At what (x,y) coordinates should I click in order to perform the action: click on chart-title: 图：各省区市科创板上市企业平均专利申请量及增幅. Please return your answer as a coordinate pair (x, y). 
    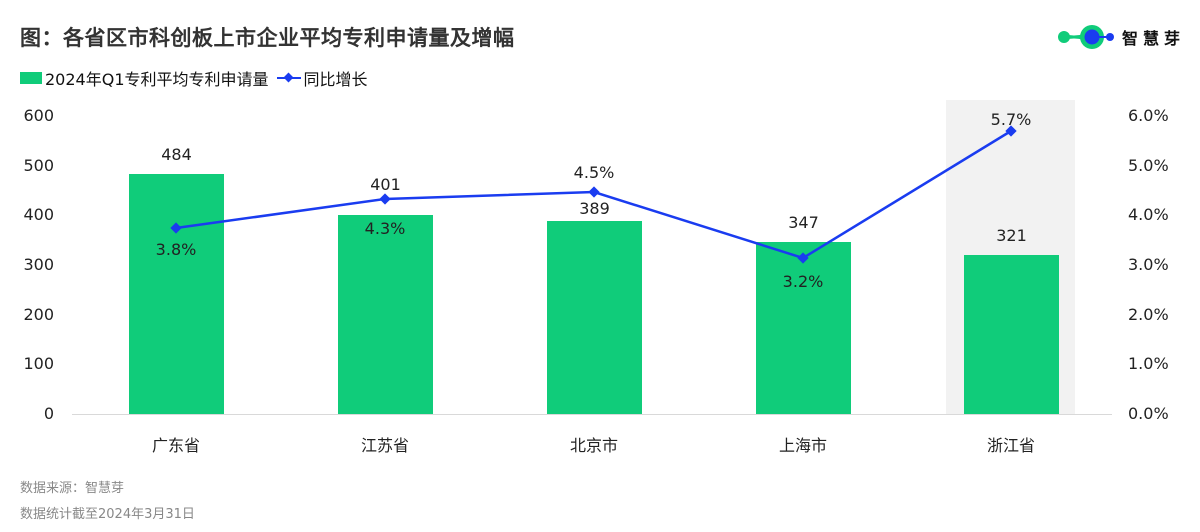
    Looking at the image, I should click on (267, 38).